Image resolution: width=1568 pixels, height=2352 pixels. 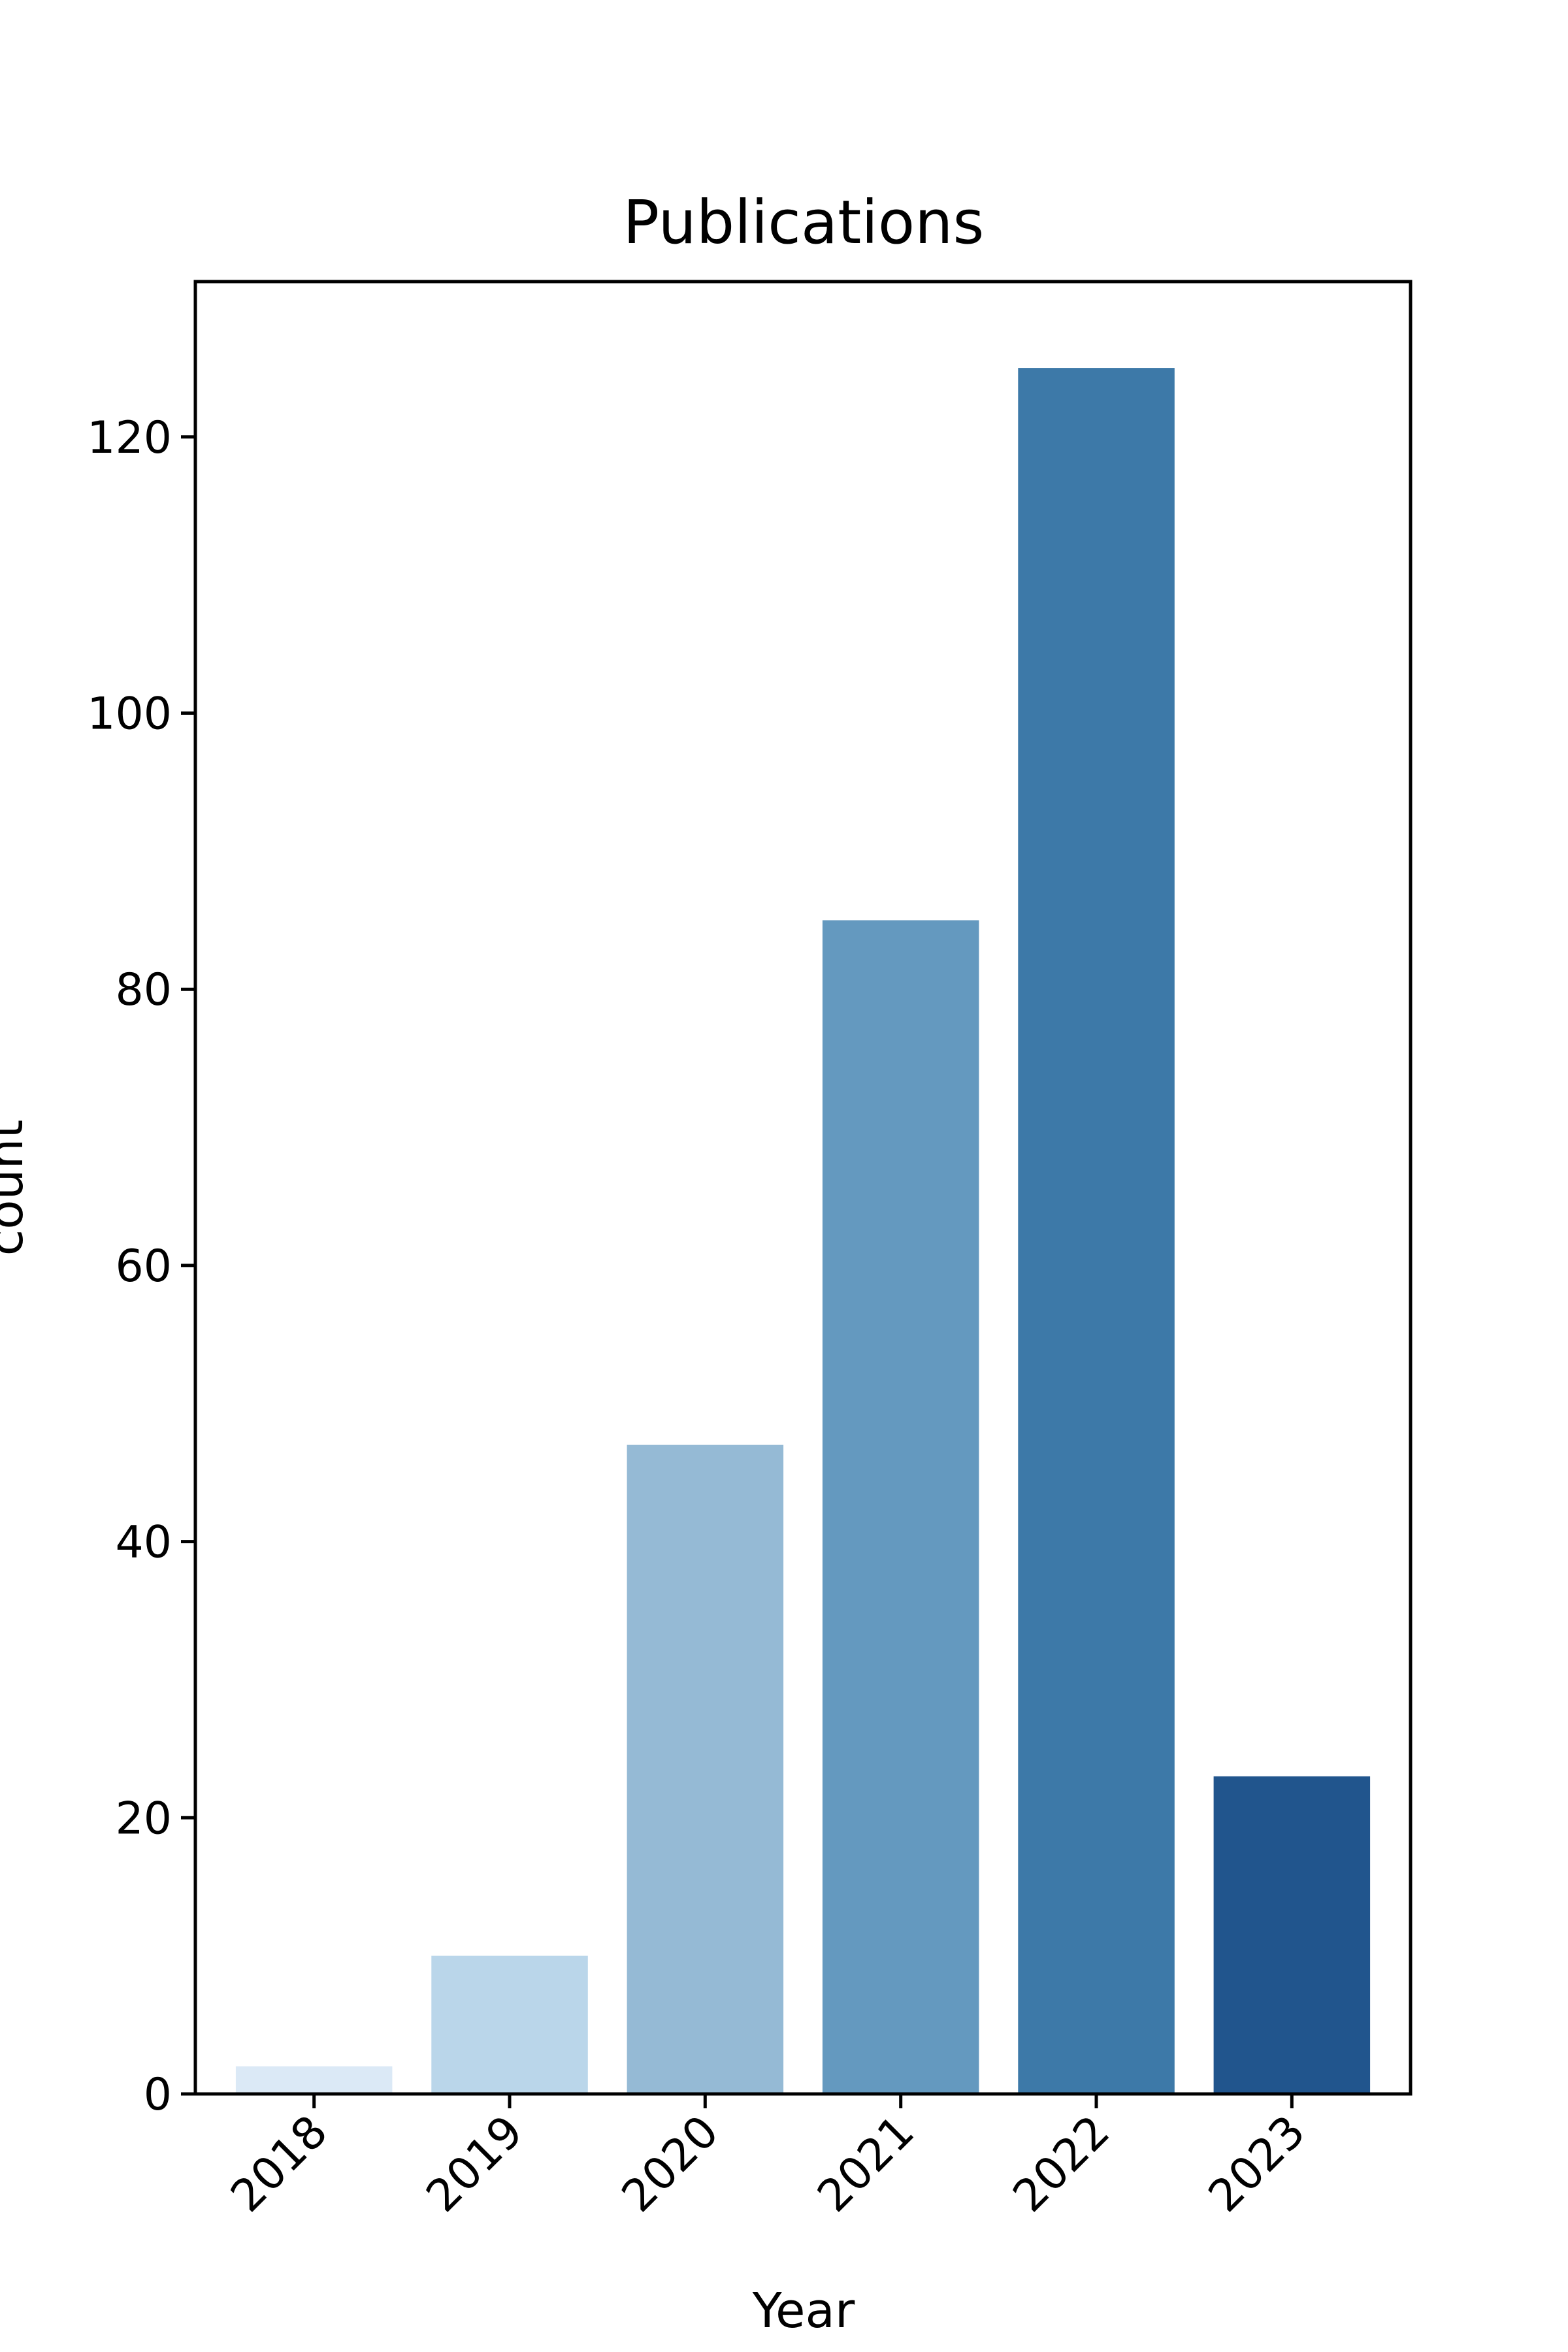 I want to click on y-tick-label-120: 120, so click(x=129, y=438).